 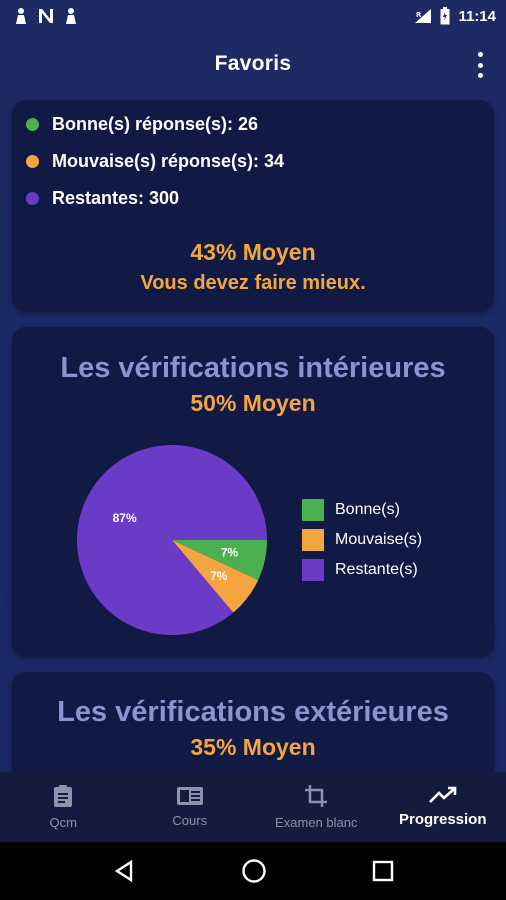 I want to click on app-bar: Favoris, so click(x=253, y=64).